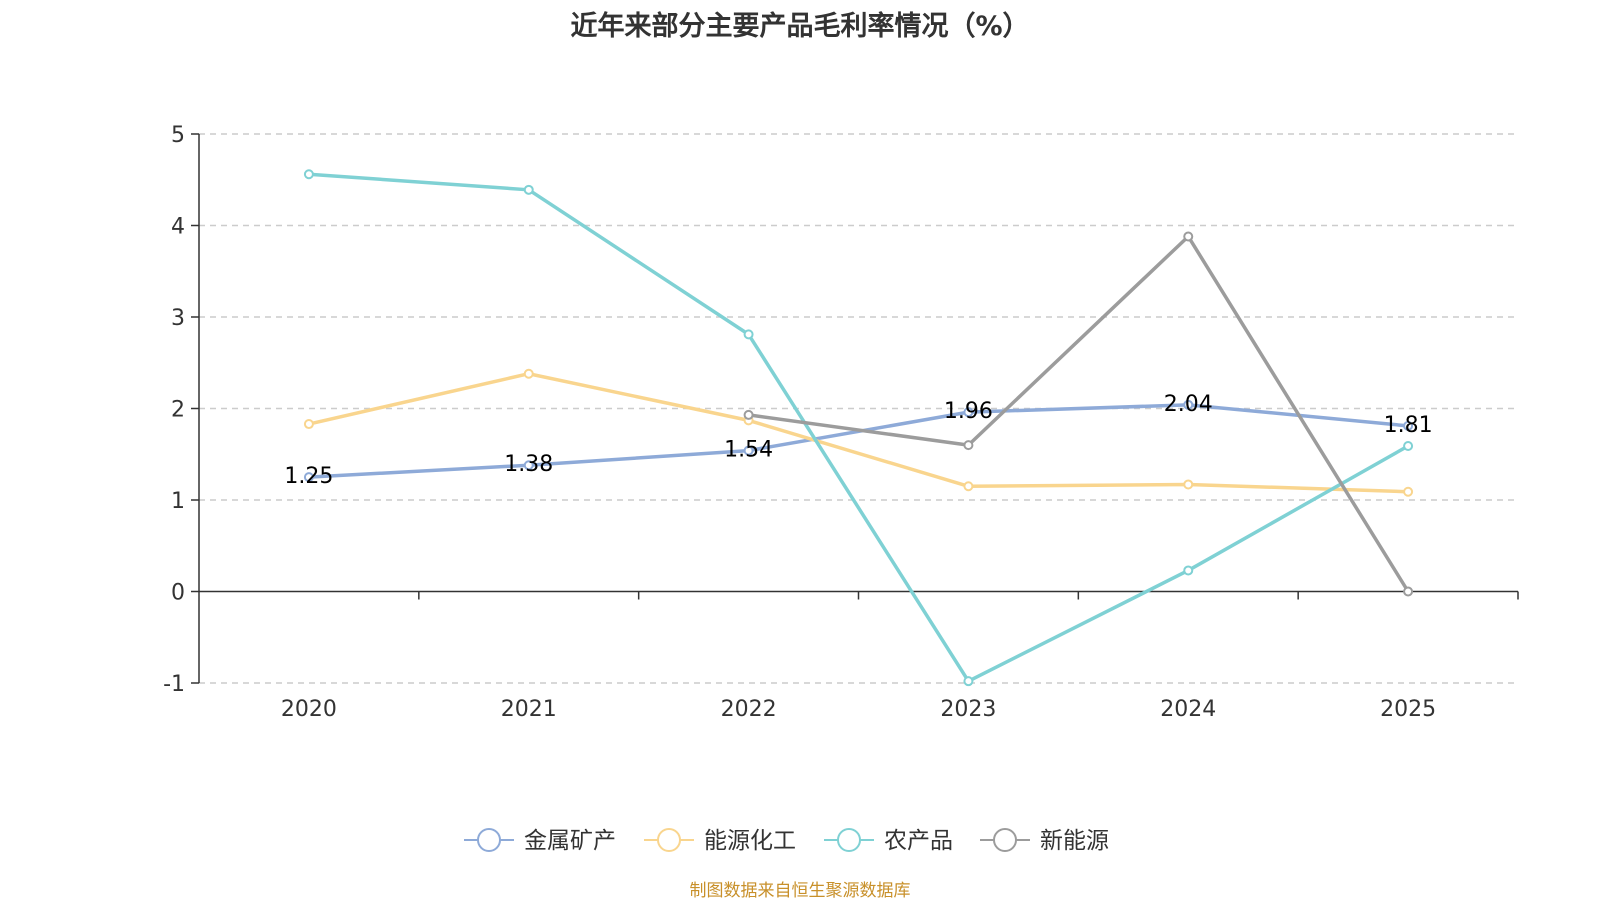  I want to click on data-label: 1.54, so click(748, 450).